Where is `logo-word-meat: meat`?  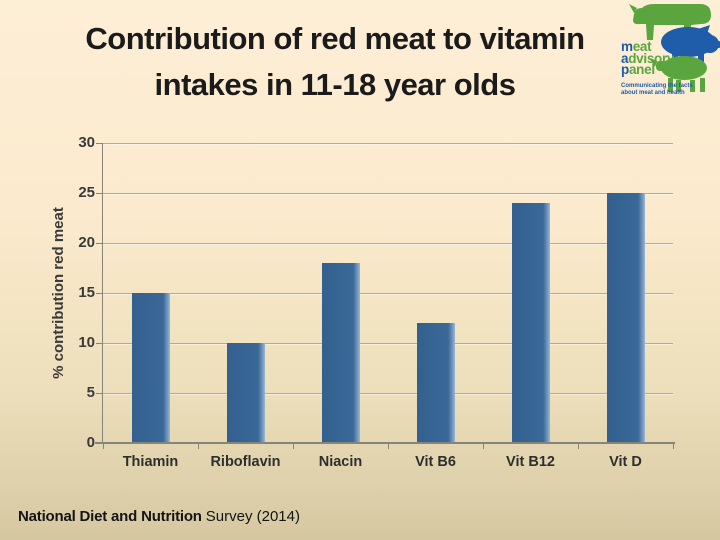
logo-word-meat: meat is located at coordinates (636, 46).